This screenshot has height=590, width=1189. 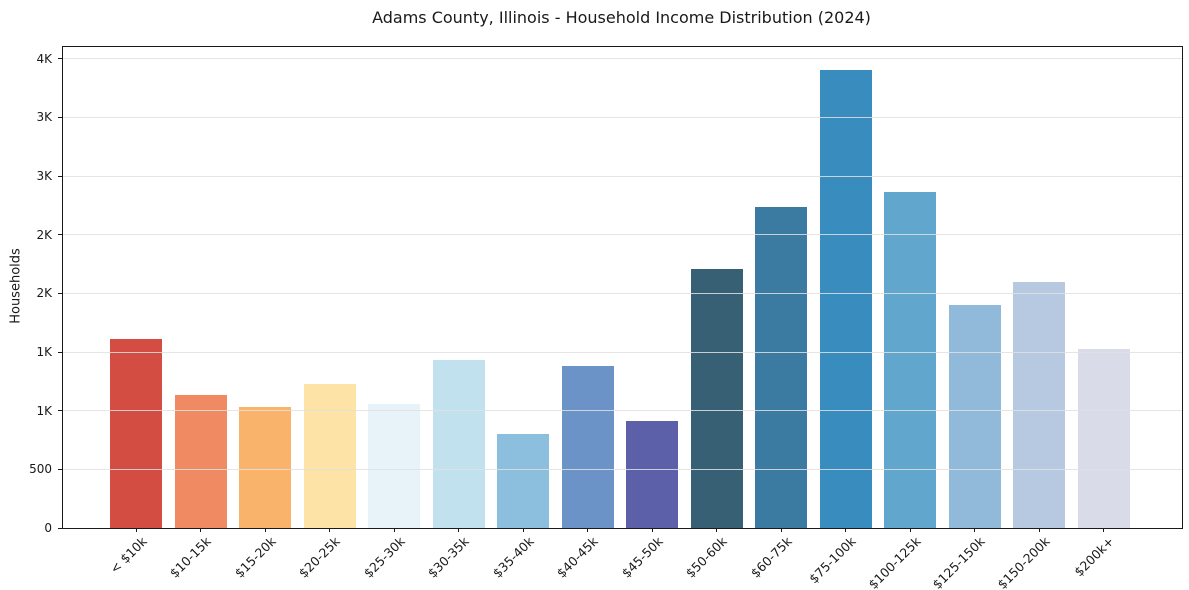 What do you see at coordinates (771, 557) in the screenshot?
I see `x-tick-label: $60-75k` at bounding box center [771, 557].